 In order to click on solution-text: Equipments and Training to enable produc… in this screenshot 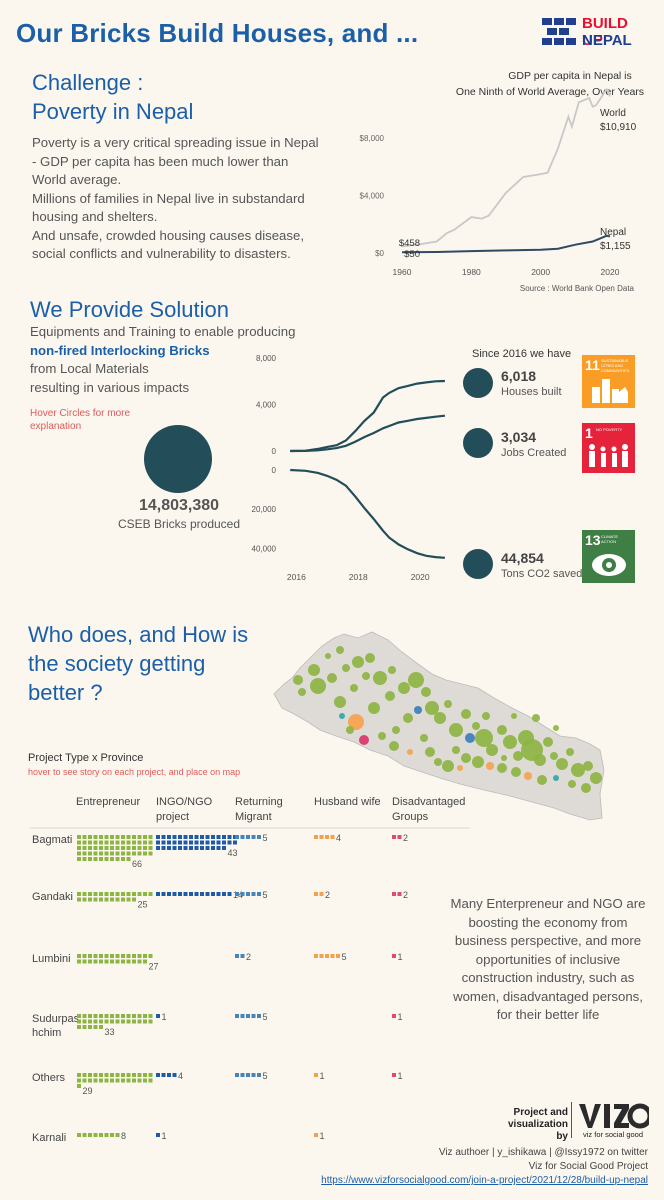, I will do `click(175, 360)`.